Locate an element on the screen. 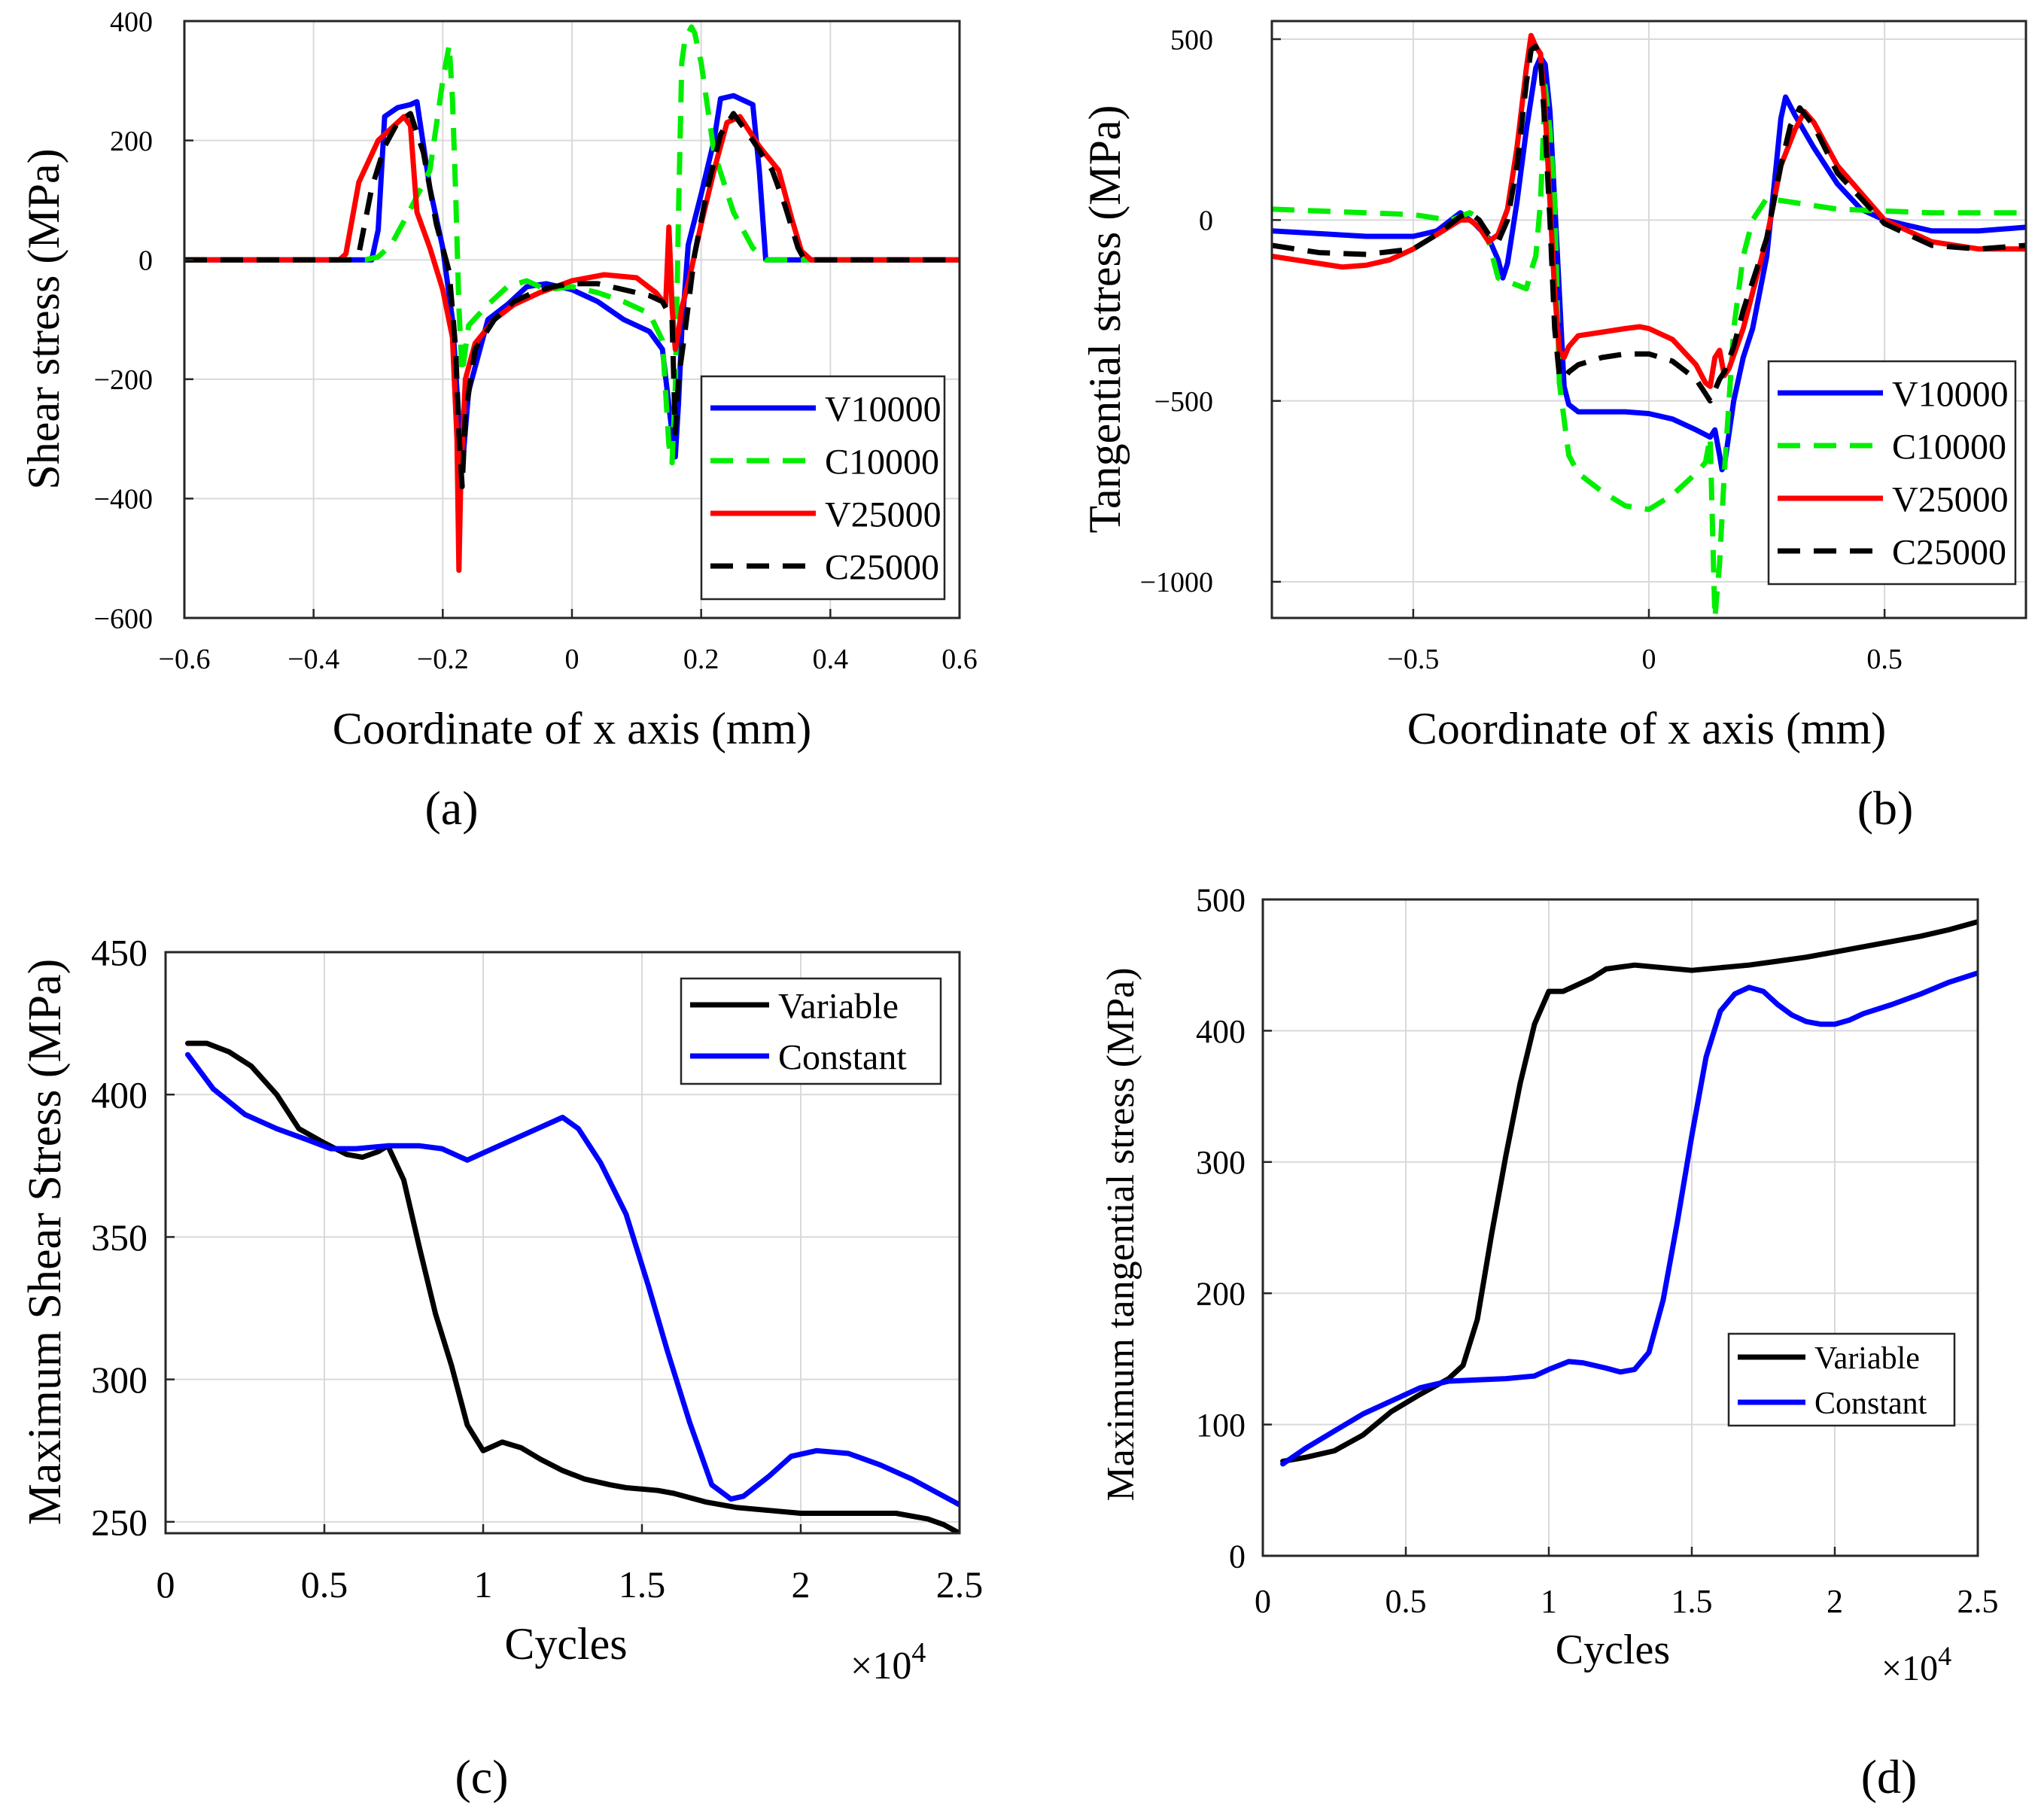  y-tick-label: 450 is located at coordinates (120, 953).